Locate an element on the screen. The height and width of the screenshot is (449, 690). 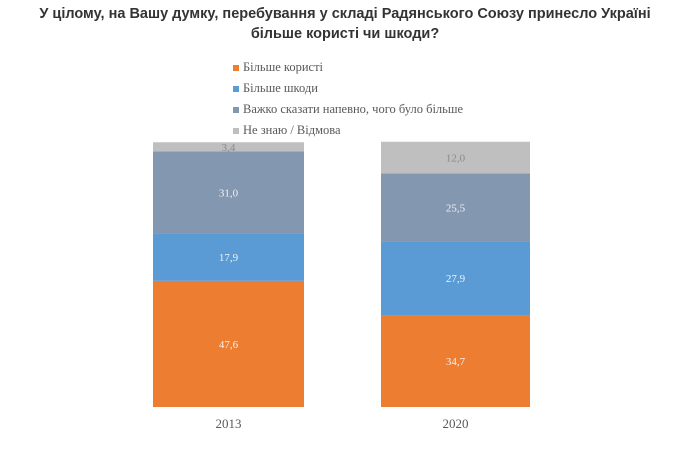
x-tick-label: 2020 is located at coordinates (456, 423).